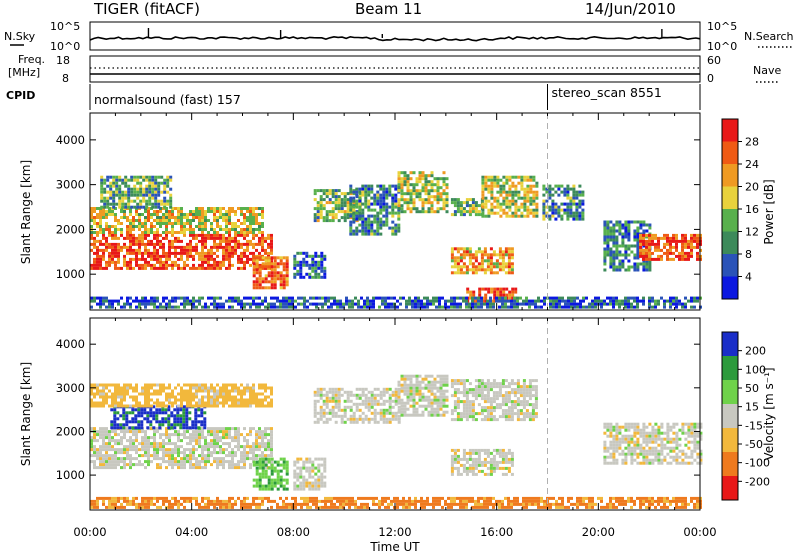 The image size is (800, 554). What do you see at coordinates (293, 532) in the screenshot?
I see `x-tick-2: 08:00` at bounding box center [293, 532].